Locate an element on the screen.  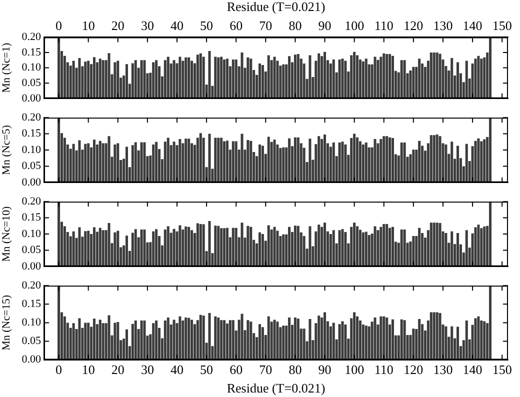
x2-tick-label: 50 is located at coordinates (207, 25).